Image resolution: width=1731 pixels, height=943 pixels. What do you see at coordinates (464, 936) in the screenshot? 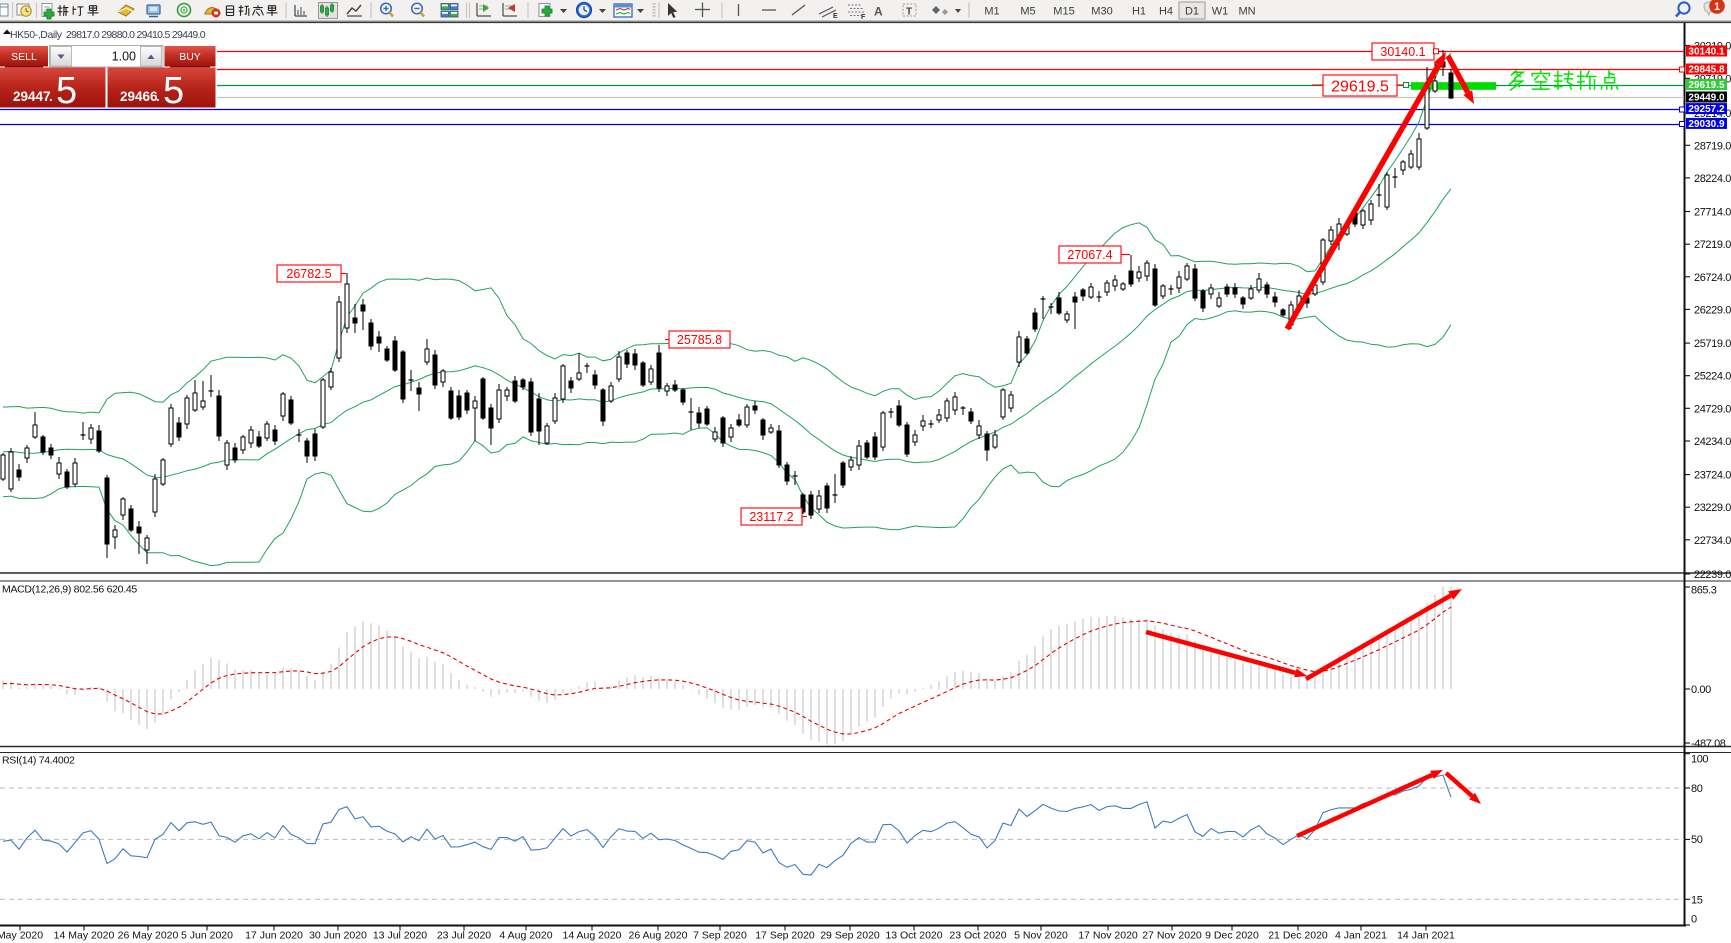
I see `svg-text: 23 Jul 2020` at bounding box center [464, 936].